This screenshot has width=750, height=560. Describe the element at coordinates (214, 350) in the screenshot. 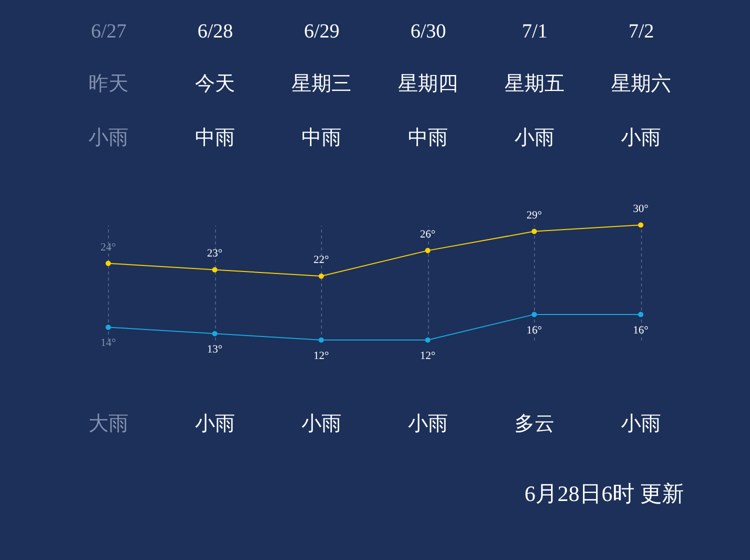

I see `data-label: 13°` at that location.